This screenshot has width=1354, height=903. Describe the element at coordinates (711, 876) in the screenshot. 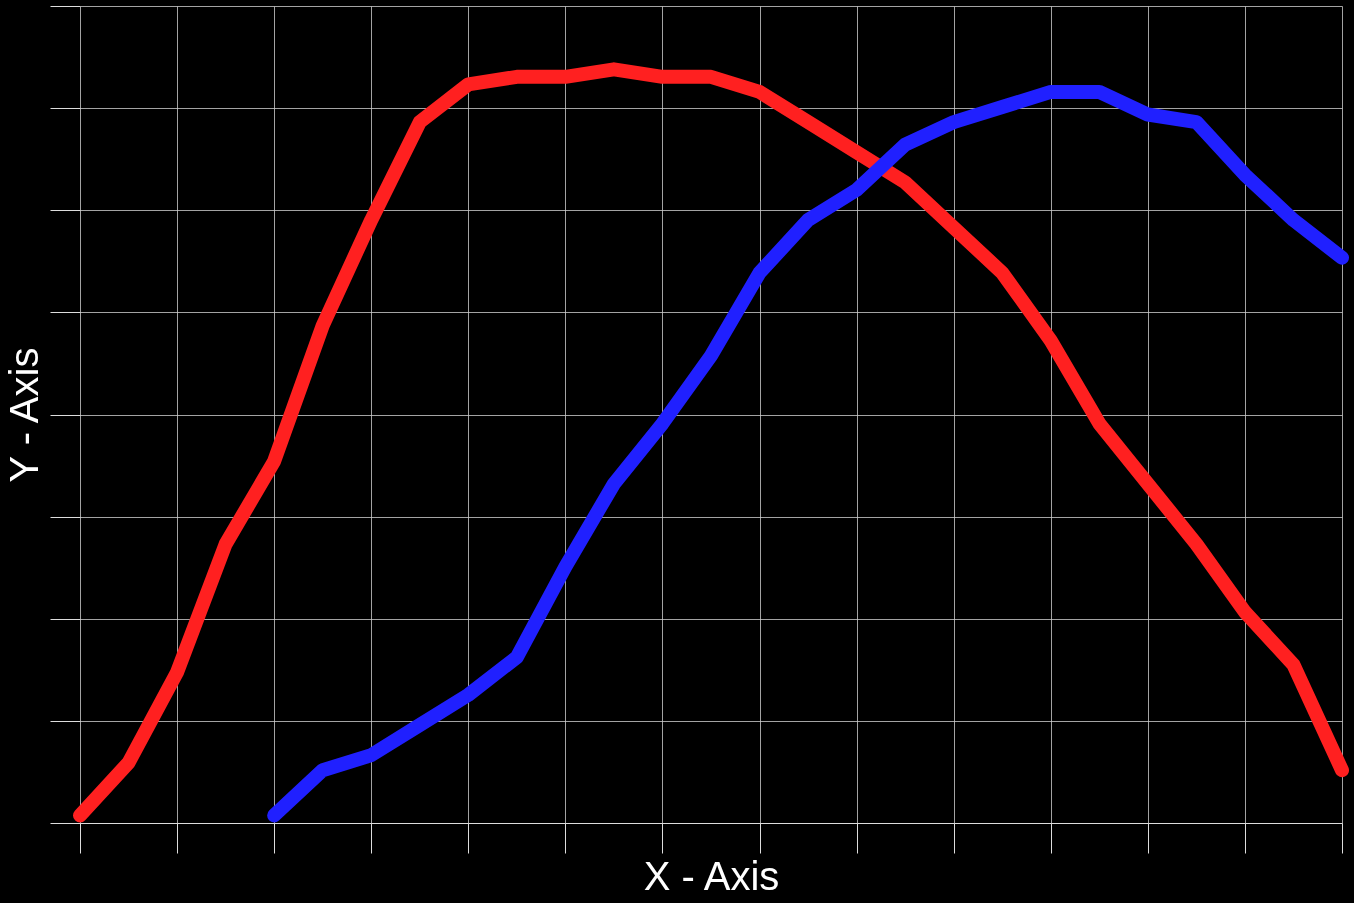

I see `x-axis-title: X - Axis` at that location.